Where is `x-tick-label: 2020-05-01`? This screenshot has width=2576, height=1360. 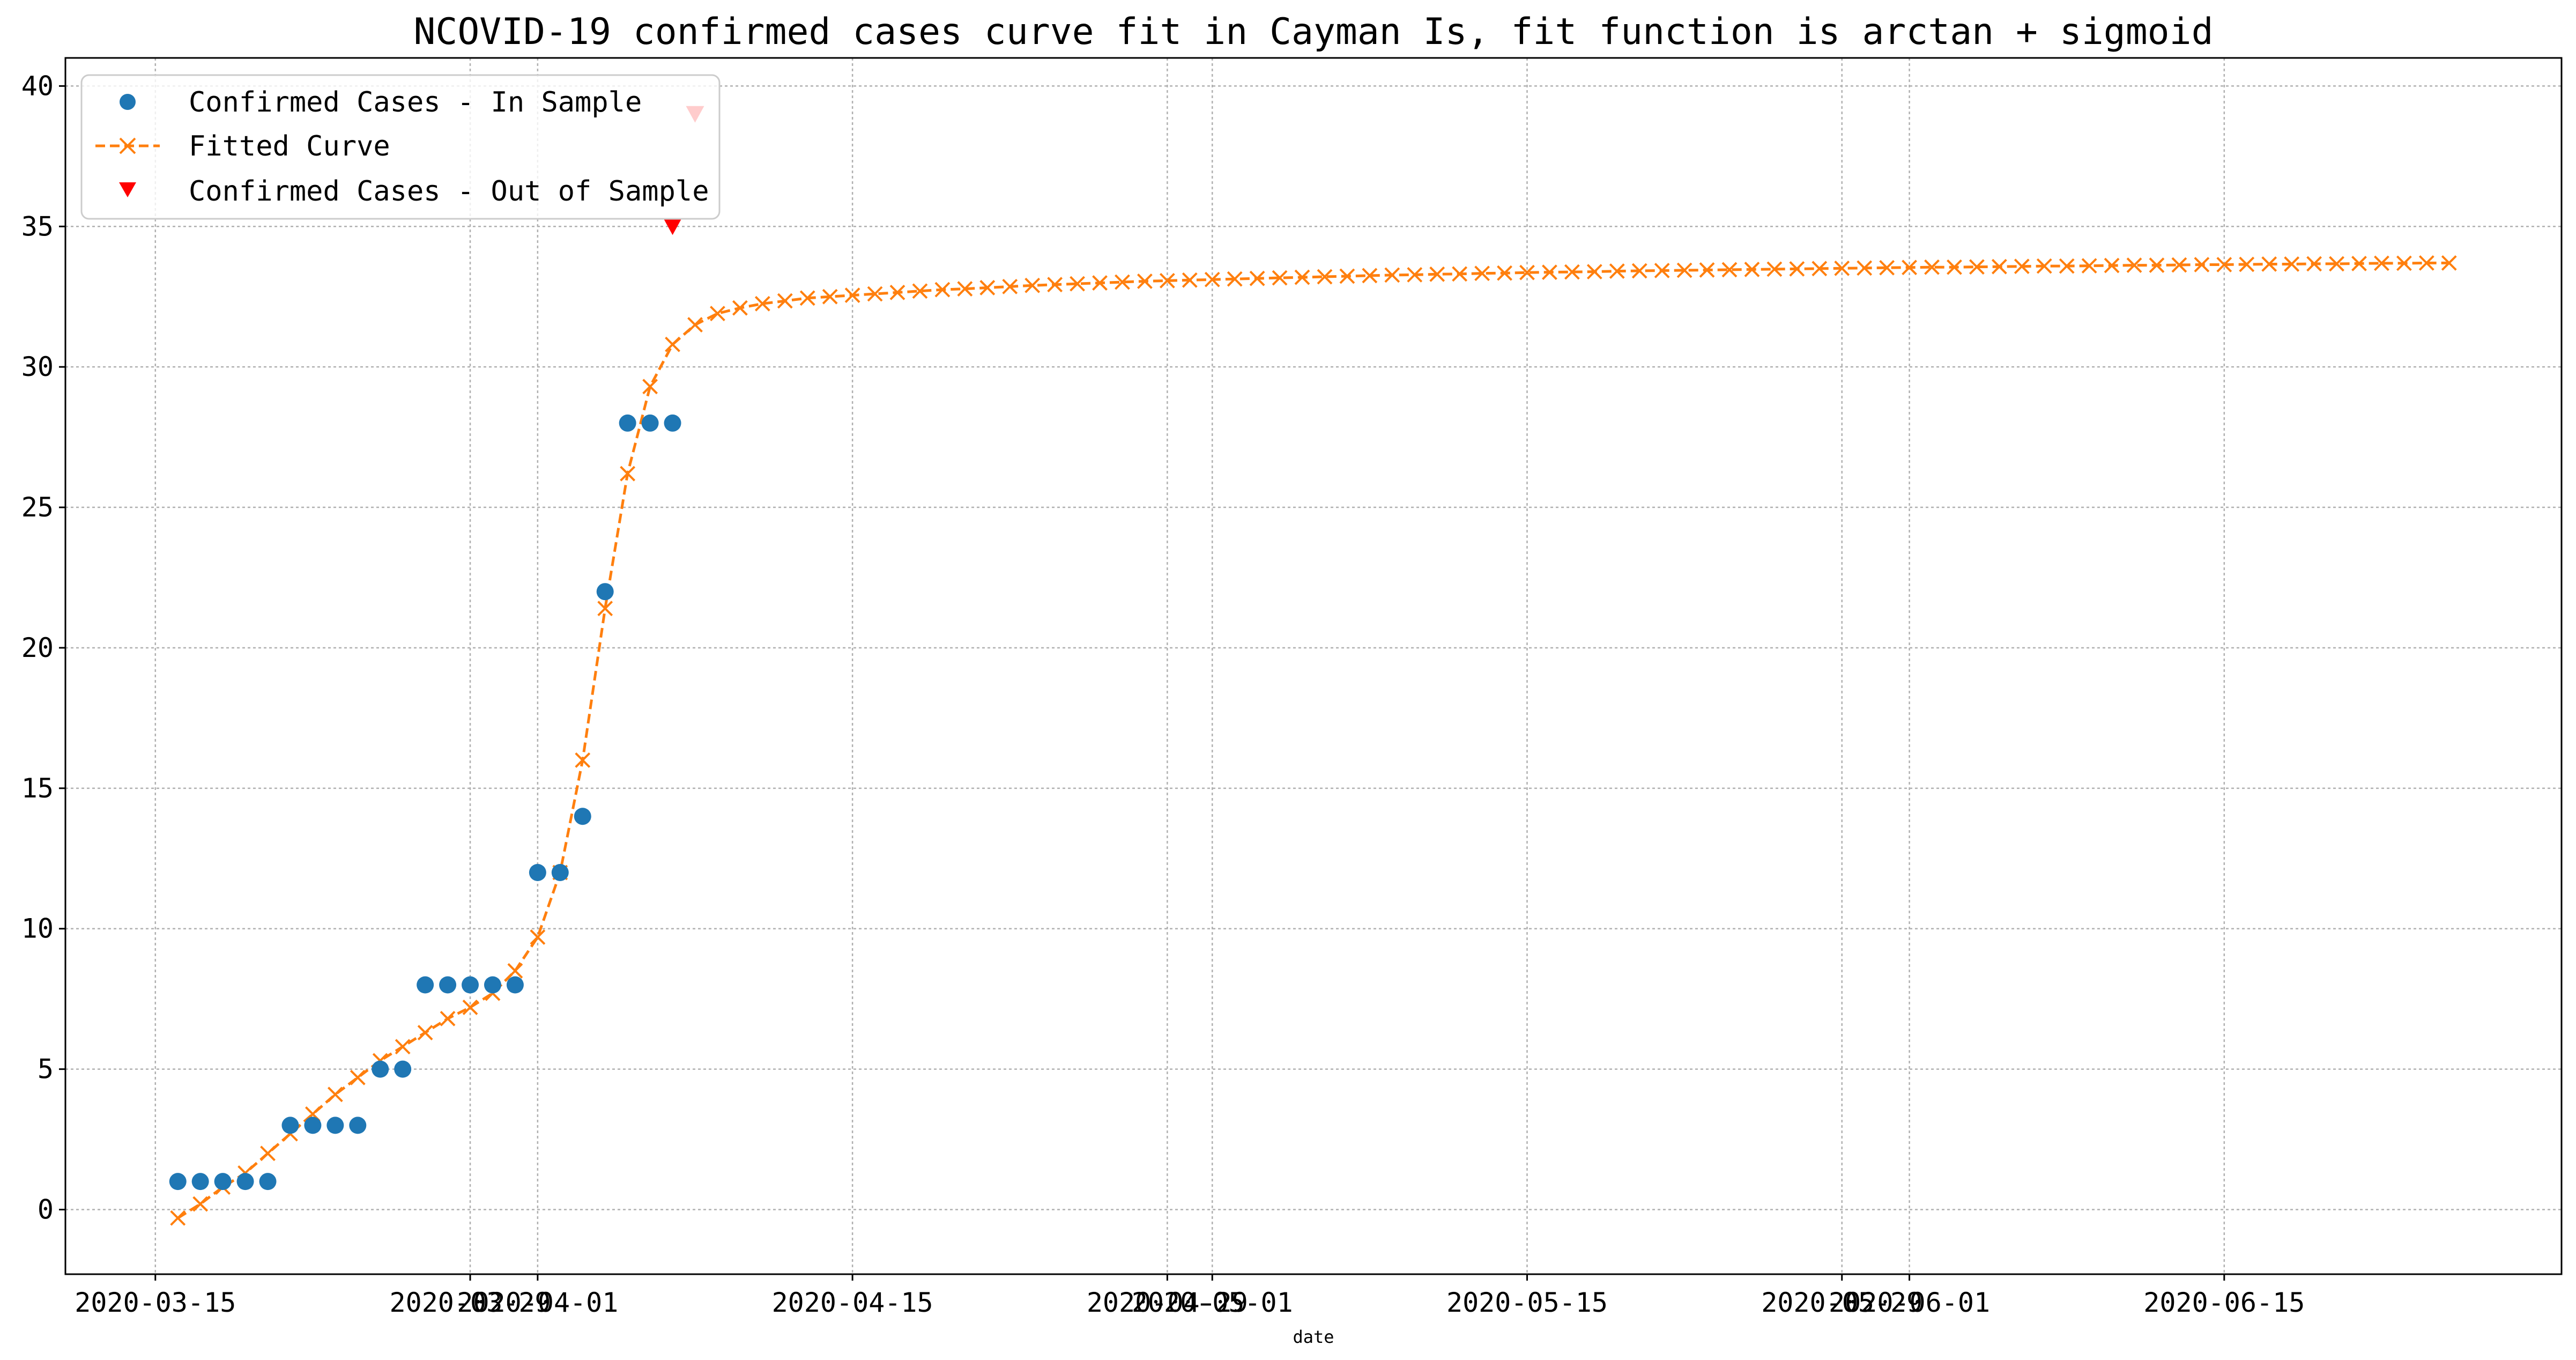 x-tick-label: 2020-05-01 is located at coordinates (1213, 1302).